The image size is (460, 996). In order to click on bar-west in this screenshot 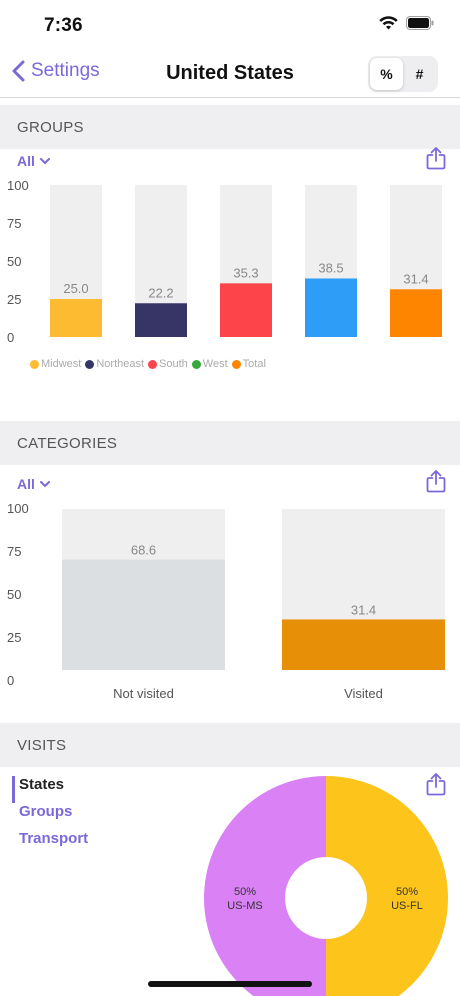, I will do `click(331, 307)`.